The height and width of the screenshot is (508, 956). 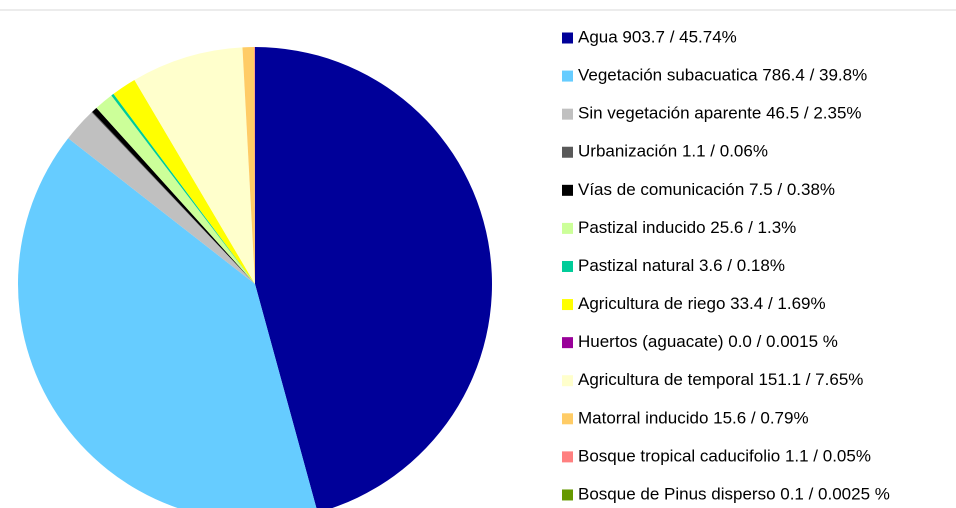 What do you see at coordinates (657, 36) in the screenshot?
I see `legend-label: Agua 903.7 / 45.74%` at bounding box center [657, 36].